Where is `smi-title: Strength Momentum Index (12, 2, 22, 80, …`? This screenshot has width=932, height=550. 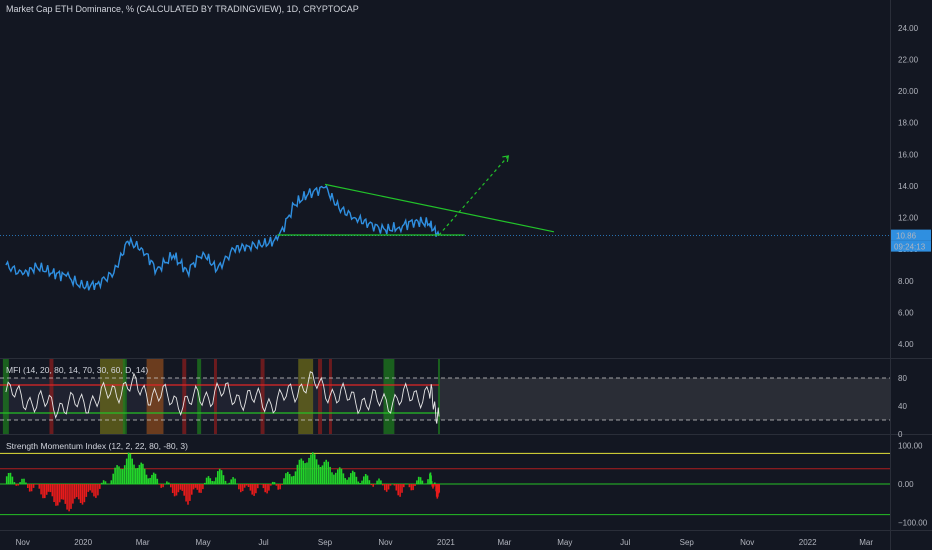
smi-title: Strength Momentum Index (12, 2, 22, 80, … is located at coordinates (97, 446).